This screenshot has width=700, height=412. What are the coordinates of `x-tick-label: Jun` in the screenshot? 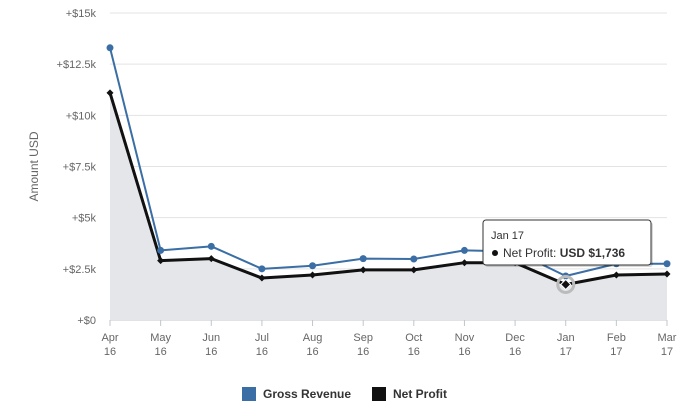 It's located at (211, 338).